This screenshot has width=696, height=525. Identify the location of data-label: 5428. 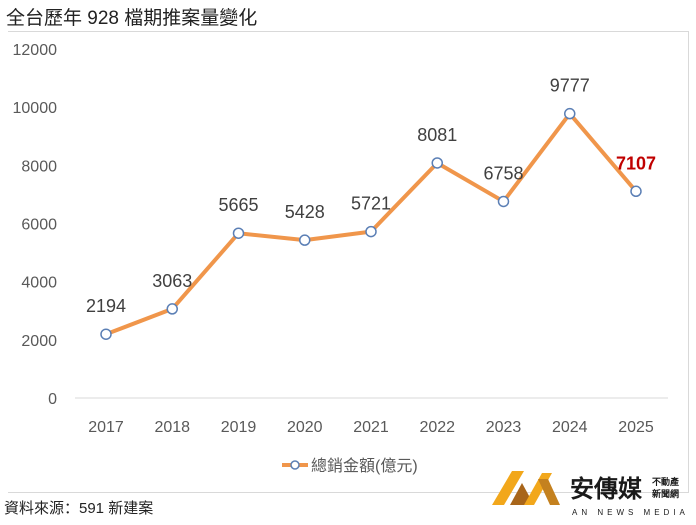
(305, 212).